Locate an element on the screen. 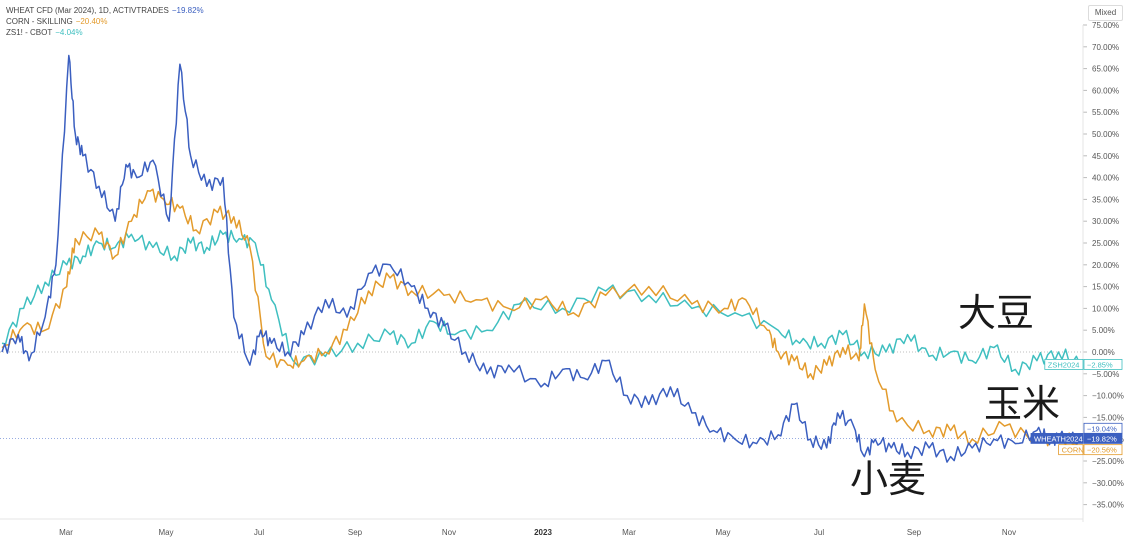  legend-item-soybean: ZS1! - CBOT −4.04% is located at coordinates (105, 32).